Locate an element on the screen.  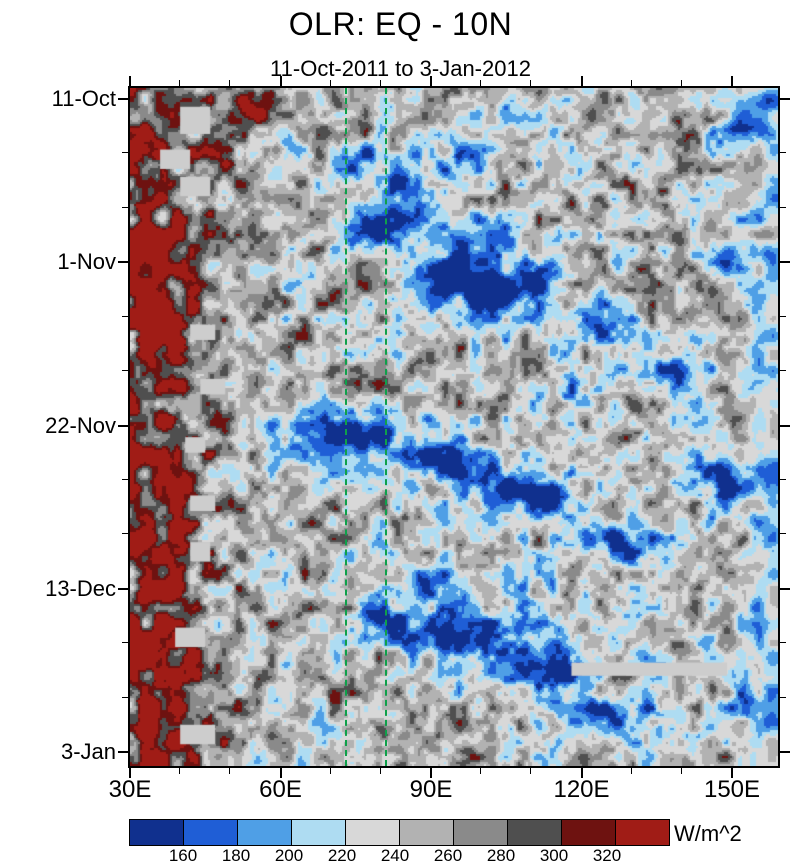
x-tick-label: 120E is located at coordinates (581, 789).